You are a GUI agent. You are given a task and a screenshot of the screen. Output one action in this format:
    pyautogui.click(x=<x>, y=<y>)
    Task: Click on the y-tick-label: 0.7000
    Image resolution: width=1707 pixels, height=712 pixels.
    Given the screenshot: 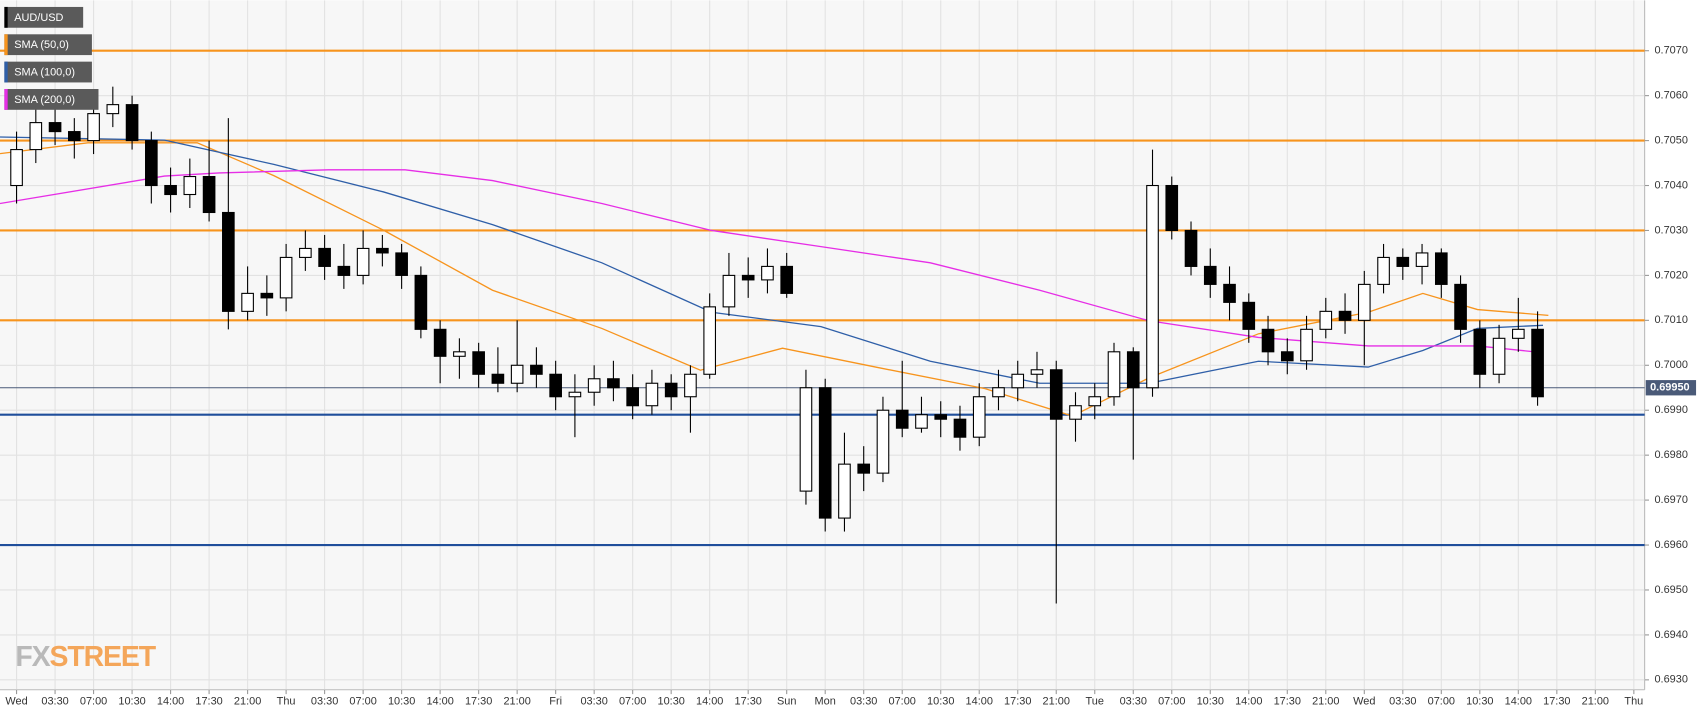 What is the action you would take?
    pyautogui.click(x=1670, y=365)
    